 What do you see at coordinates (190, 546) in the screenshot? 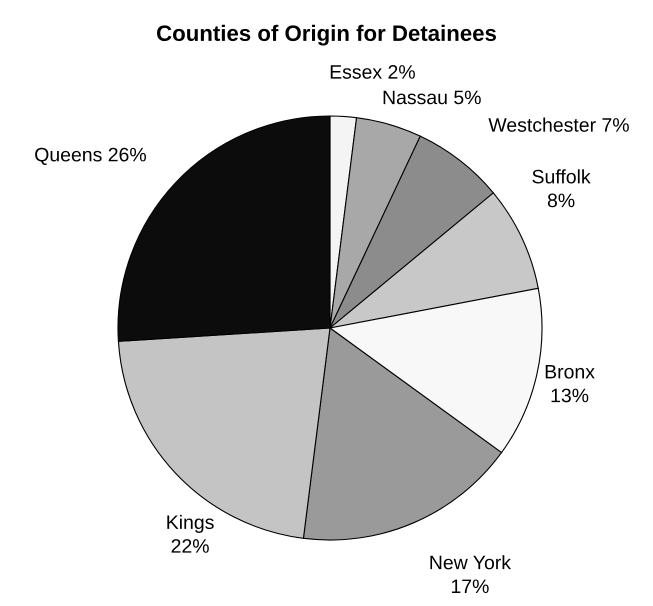
I see `data-label: 22%` at bounding box center [190, 546].